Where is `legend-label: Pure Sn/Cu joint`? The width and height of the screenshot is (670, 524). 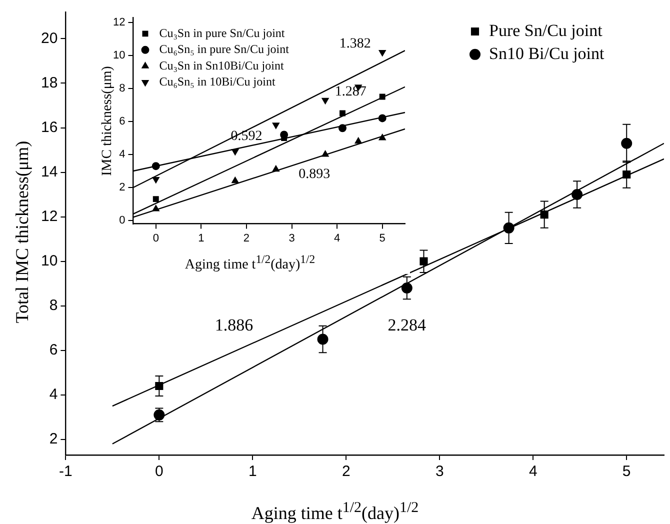
legend-label: Pure Sn/Cu joint is located at coordinates (546, 30).